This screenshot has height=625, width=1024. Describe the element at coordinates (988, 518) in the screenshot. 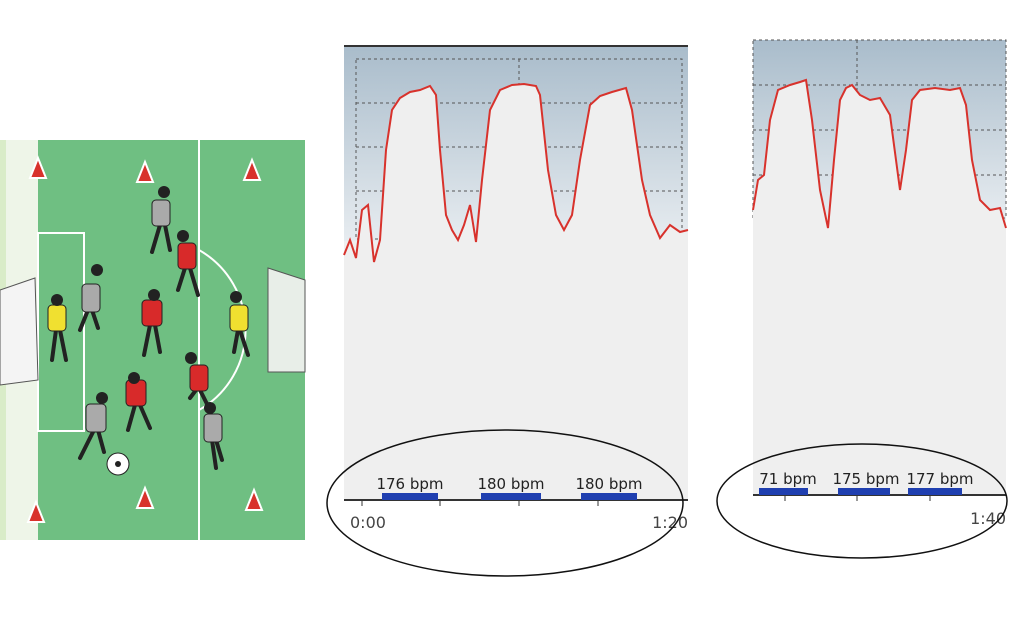

I see `time-label: 1:40` at that location.